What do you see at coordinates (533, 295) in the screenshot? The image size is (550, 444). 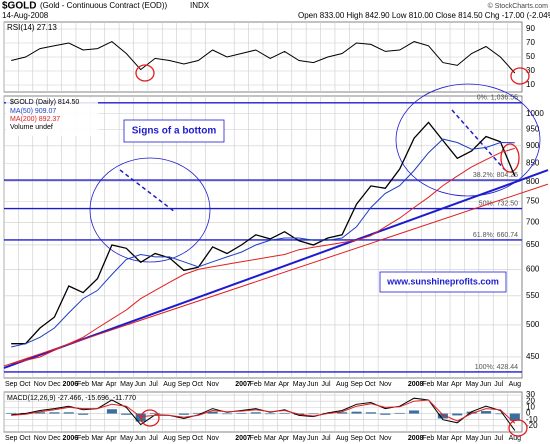 I see `y-tick-label: 550` at bounding box center [533, 295].